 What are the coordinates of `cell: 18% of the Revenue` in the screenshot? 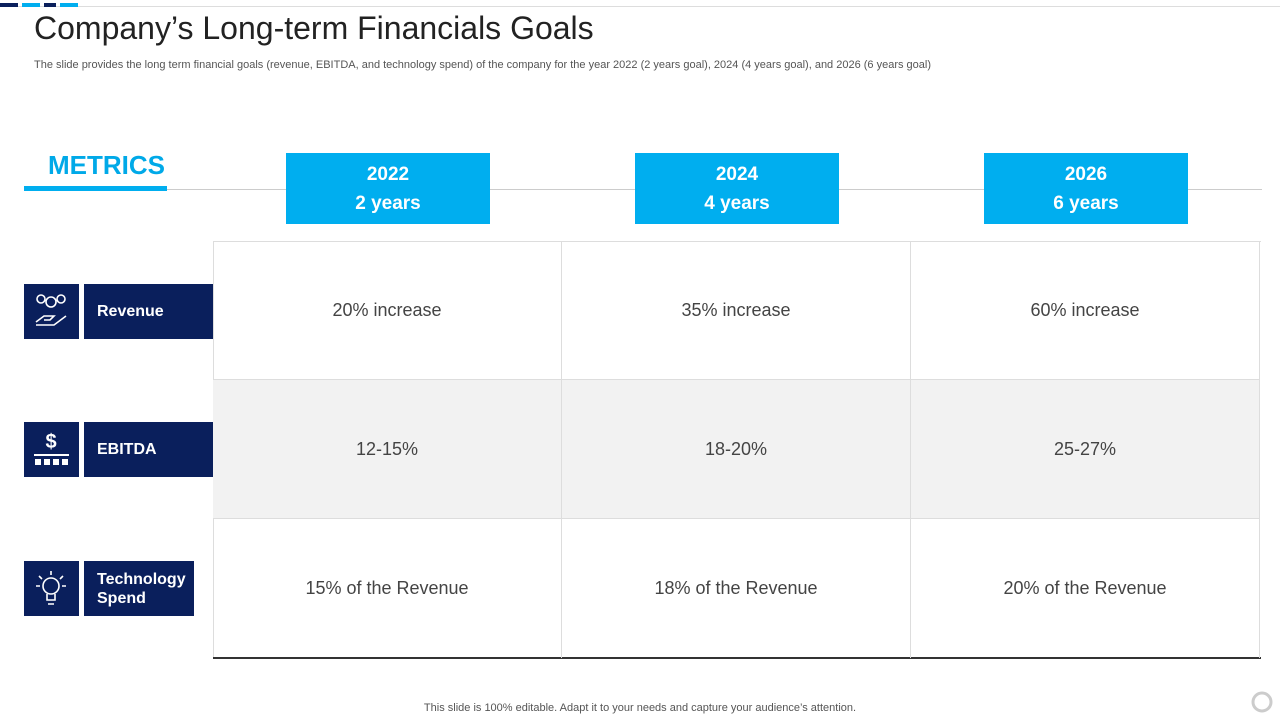 It's located at (736, 588).